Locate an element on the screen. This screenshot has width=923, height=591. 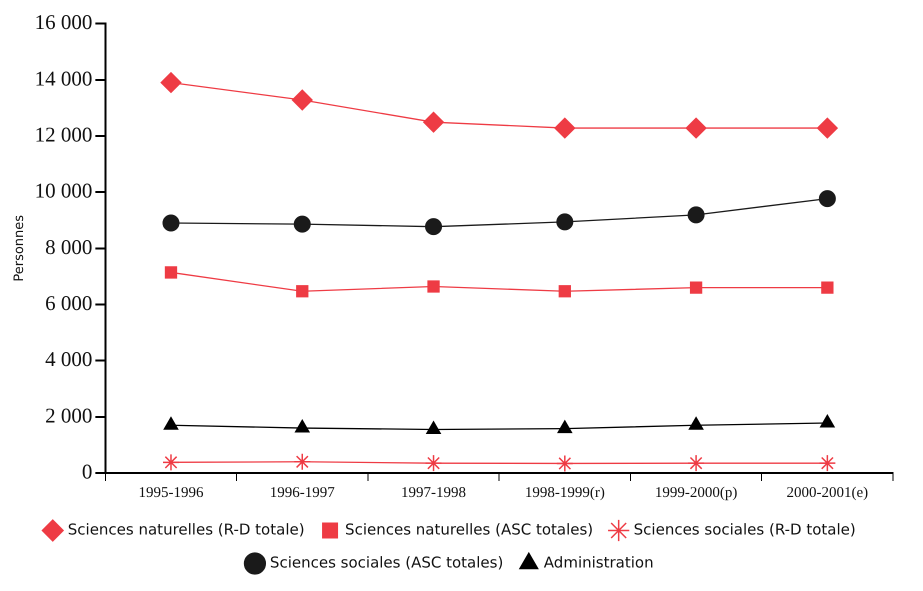
legend-label: Sciences naturelles (ASC totales) is located at coordinates (469, 529).